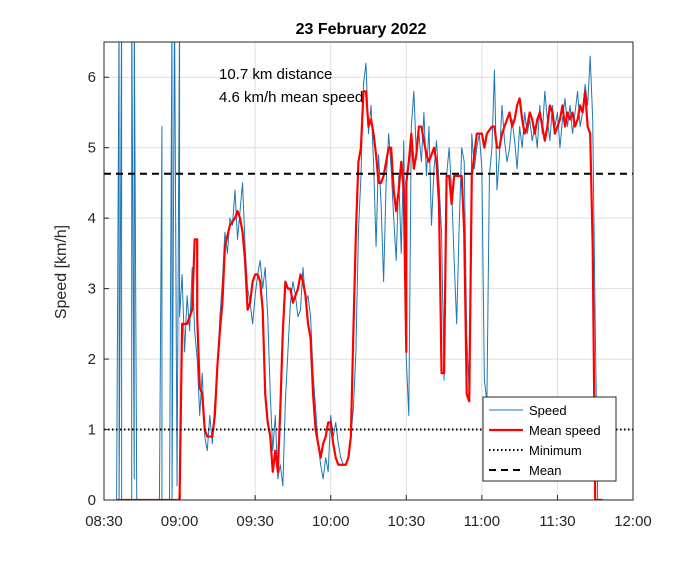  I want to click on legend-label-2: Minimum, so click(555, 450).